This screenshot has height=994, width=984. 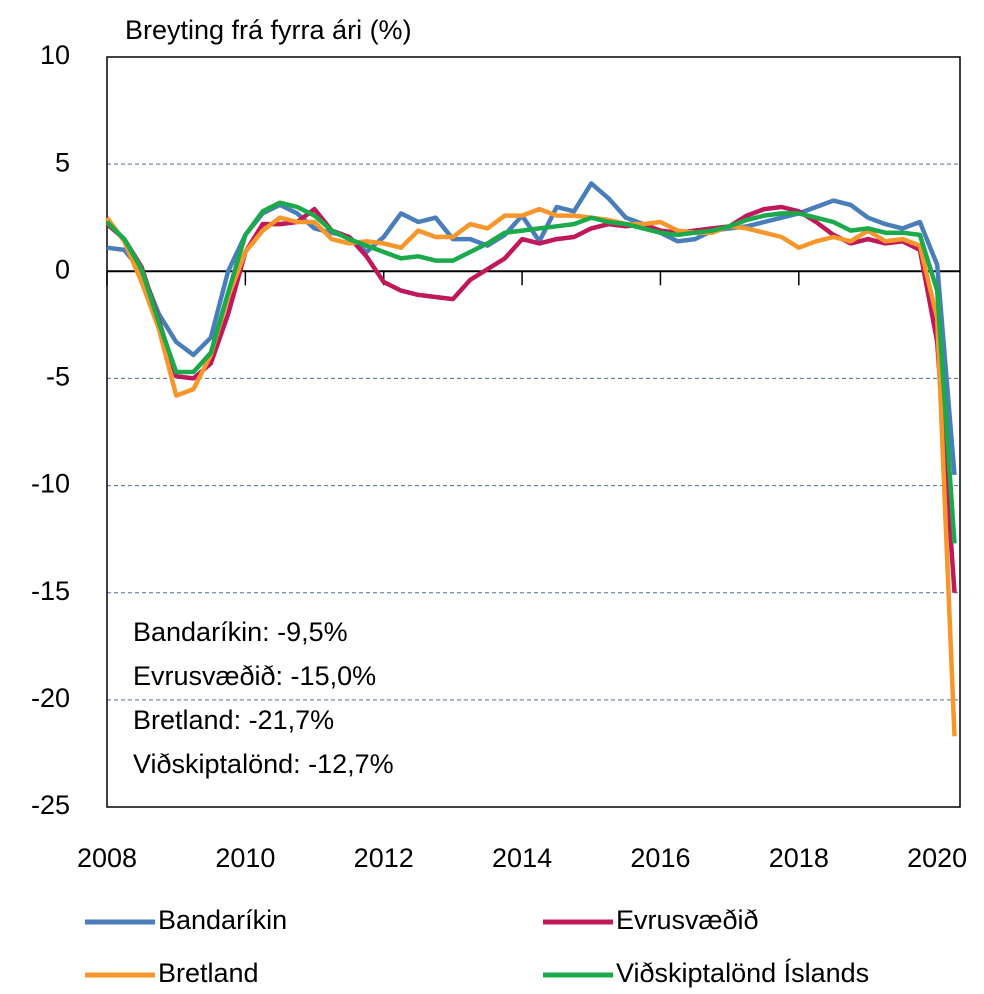 I want to click on legend-label: Evrusvæðið, so click(x=687, y=920).